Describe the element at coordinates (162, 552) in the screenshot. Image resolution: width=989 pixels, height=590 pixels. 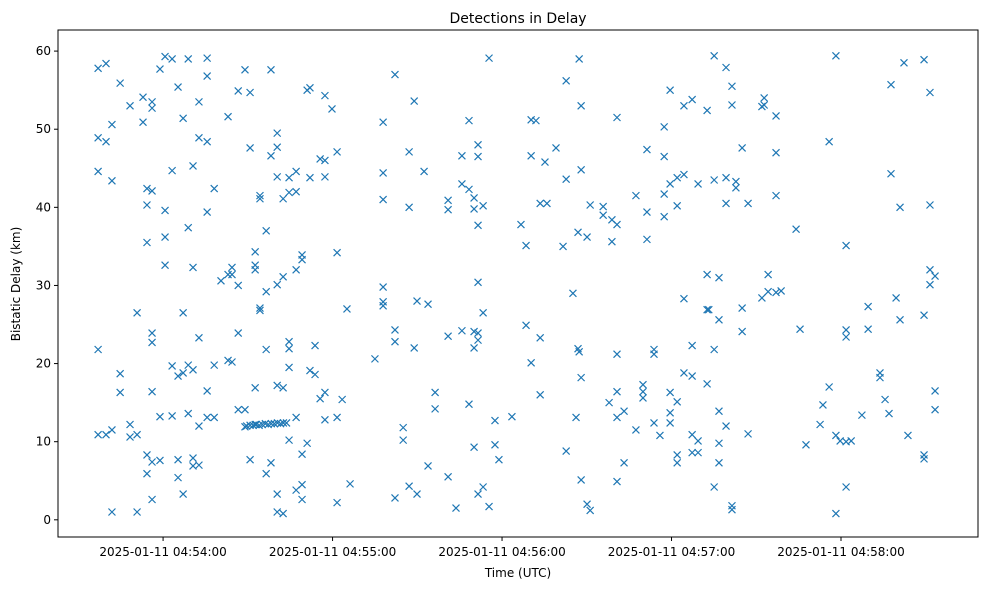
I see `x-tick-label: 2025-01-11 04:54:00` at that location.